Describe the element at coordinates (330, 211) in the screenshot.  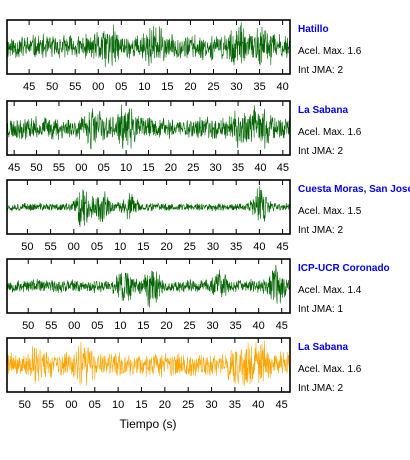
I see `peak-acceleration: Acel. Max. 1.5` at that location.